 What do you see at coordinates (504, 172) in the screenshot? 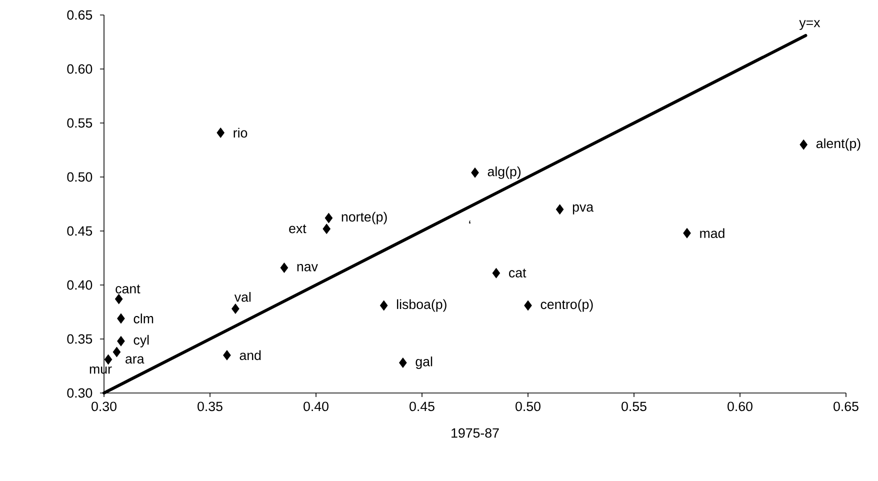
I see `annotation: alg(p)` at bounding box center [504, 172].